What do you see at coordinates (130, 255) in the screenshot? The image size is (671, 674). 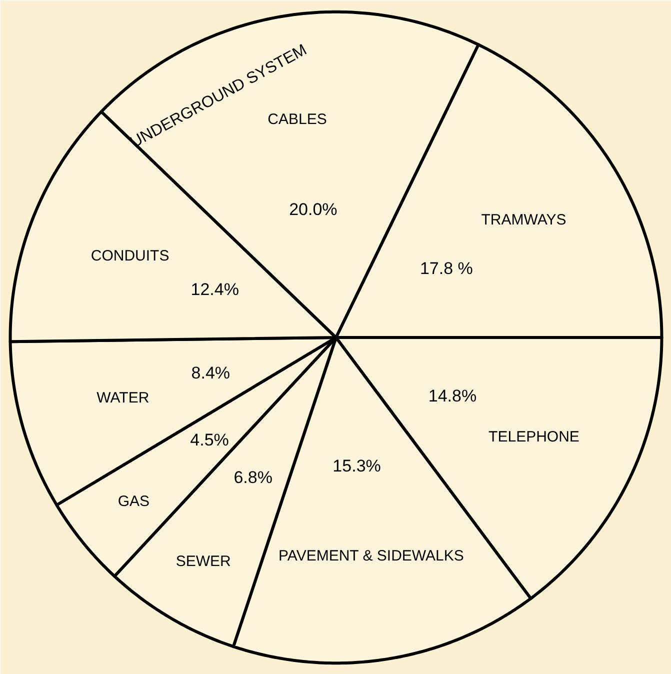 I see `slice-label: CONDUITS` at bounding box center [130, 255].